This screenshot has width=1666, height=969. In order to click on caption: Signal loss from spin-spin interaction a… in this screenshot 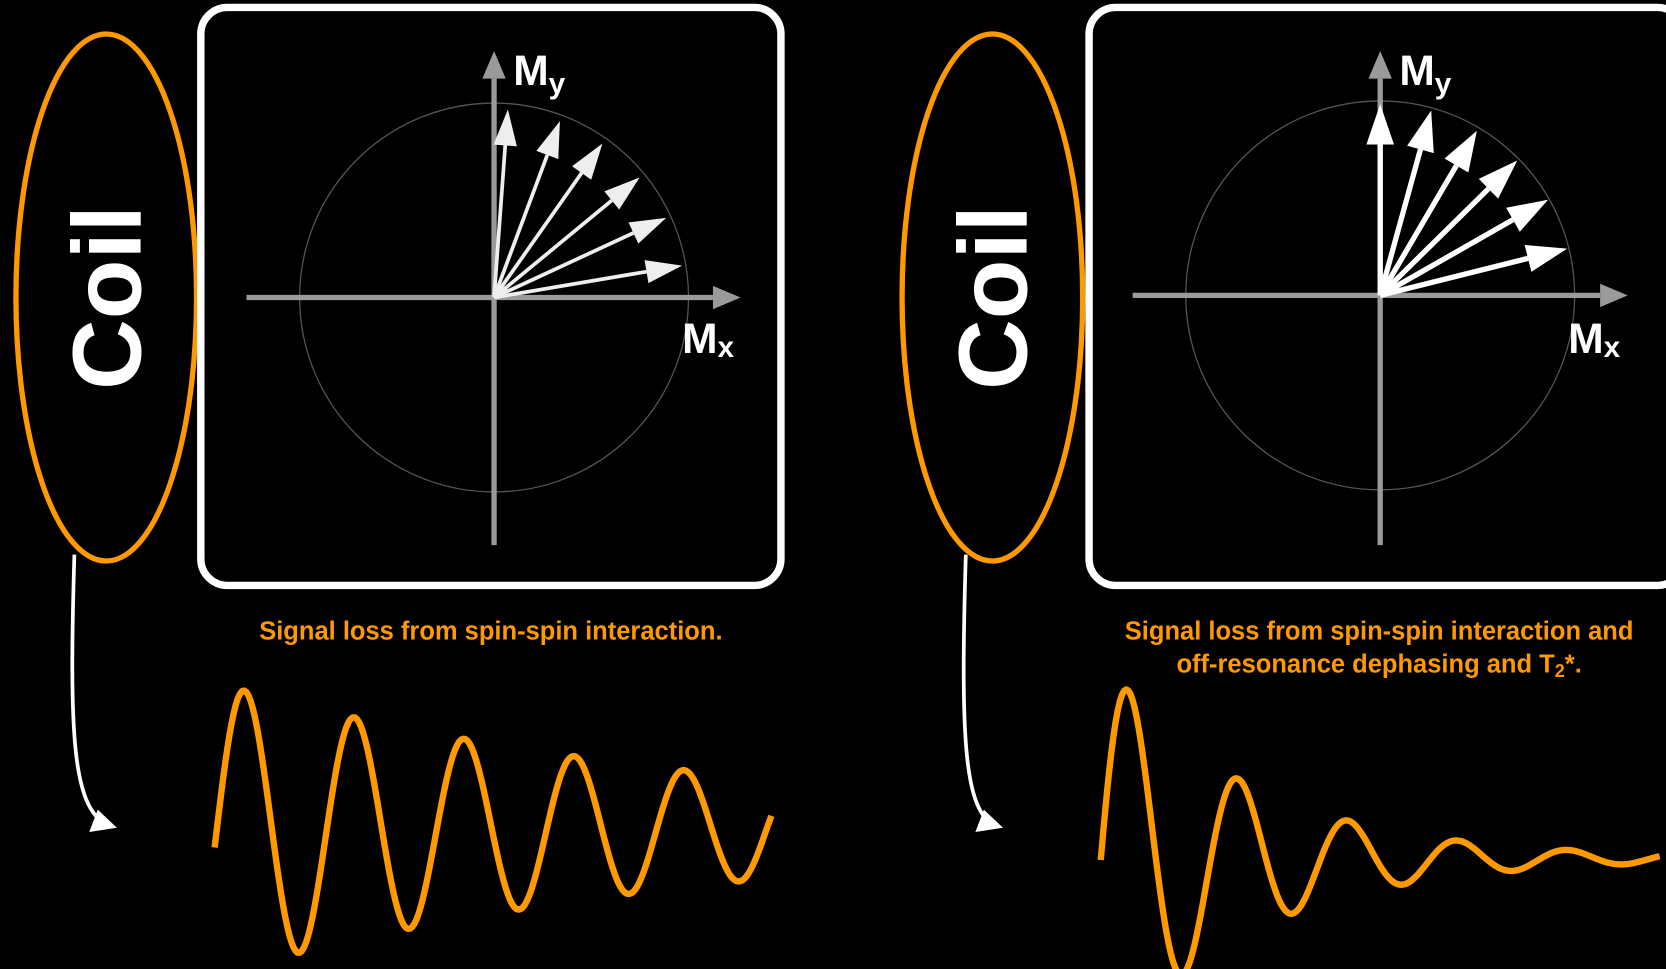, I will do `click(1379, 632)`.